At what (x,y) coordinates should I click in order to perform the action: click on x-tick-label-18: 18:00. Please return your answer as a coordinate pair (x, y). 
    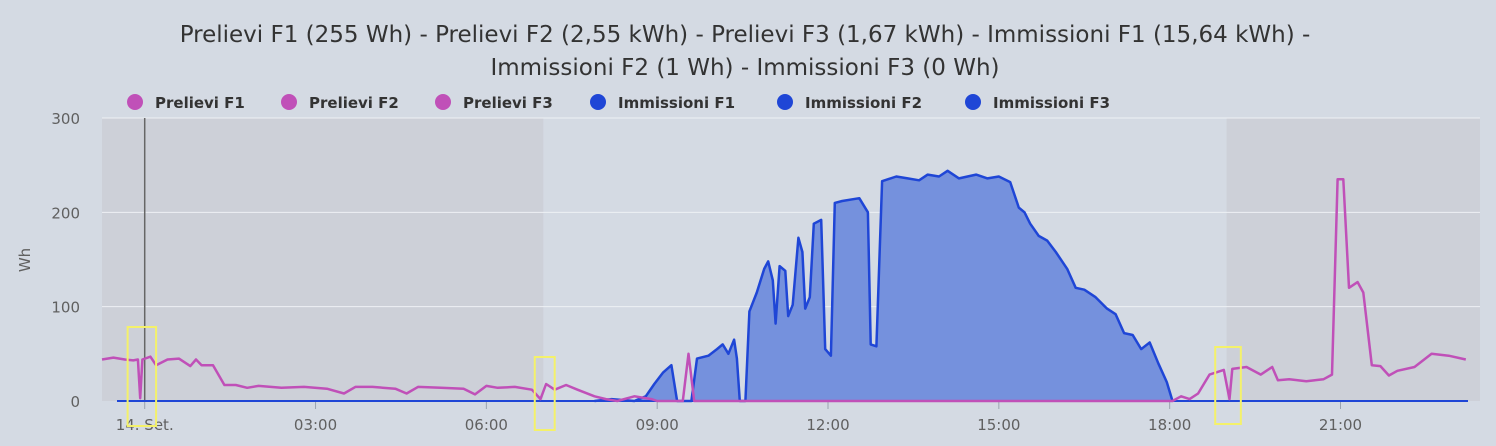
    Looking at the image, I should click on (1169, 425).